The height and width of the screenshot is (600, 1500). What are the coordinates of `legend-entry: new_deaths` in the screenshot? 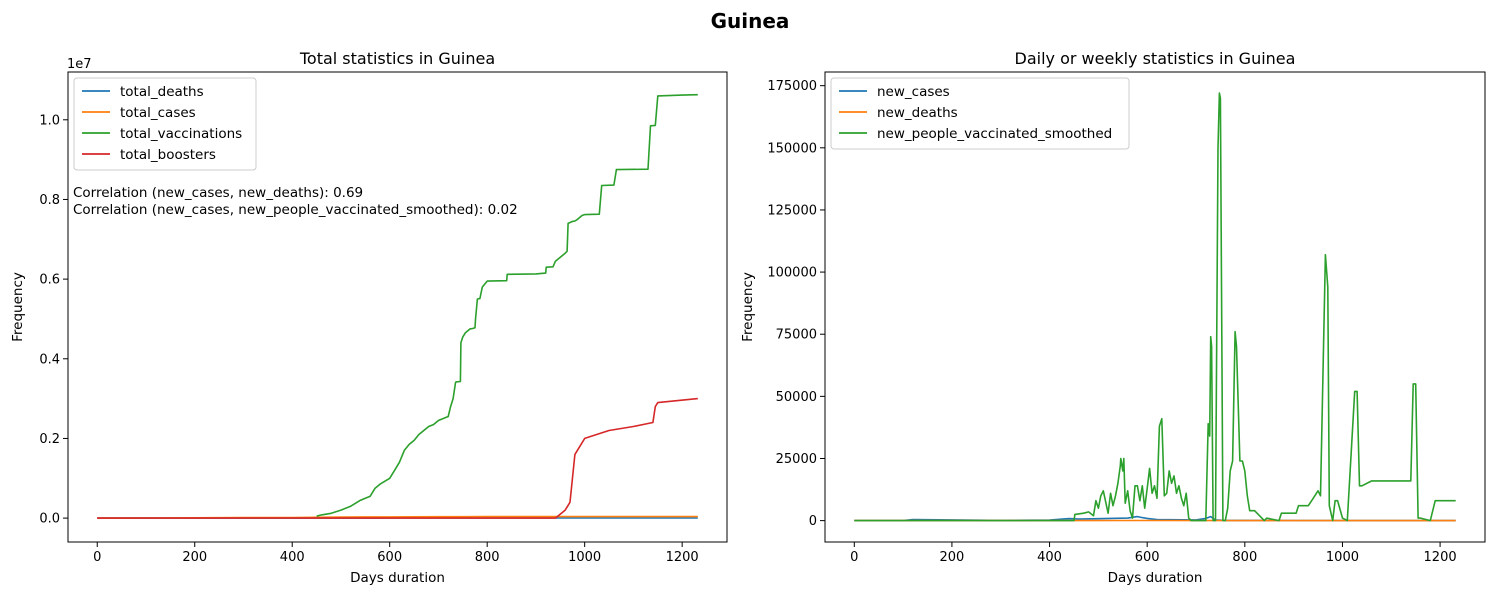 It's located at (917, 113).